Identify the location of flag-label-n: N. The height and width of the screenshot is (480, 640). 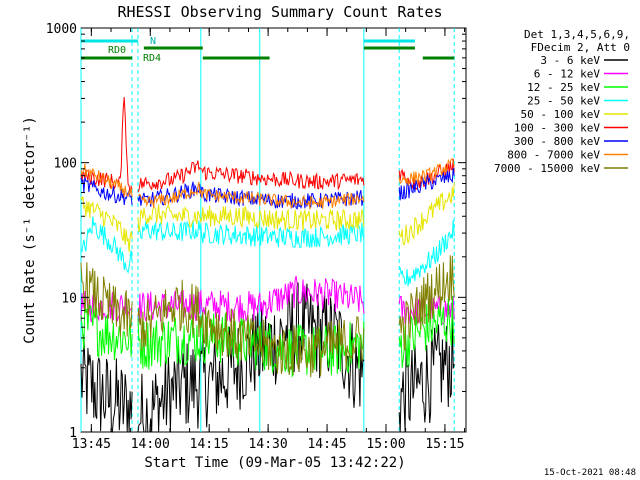
(153, 41).